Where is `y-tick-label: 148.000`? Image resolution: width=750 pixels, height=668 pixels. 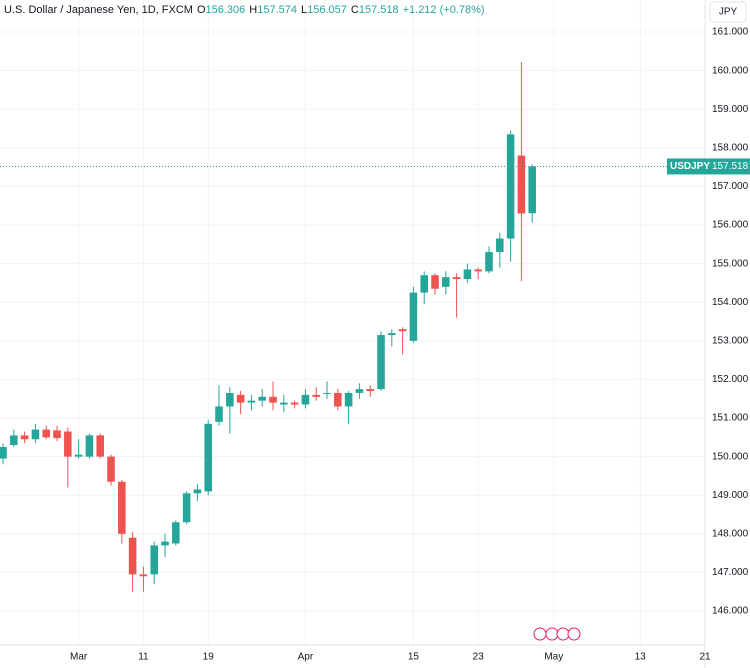 y-tick-label: 148.000 is located at coordinates (730, 533).